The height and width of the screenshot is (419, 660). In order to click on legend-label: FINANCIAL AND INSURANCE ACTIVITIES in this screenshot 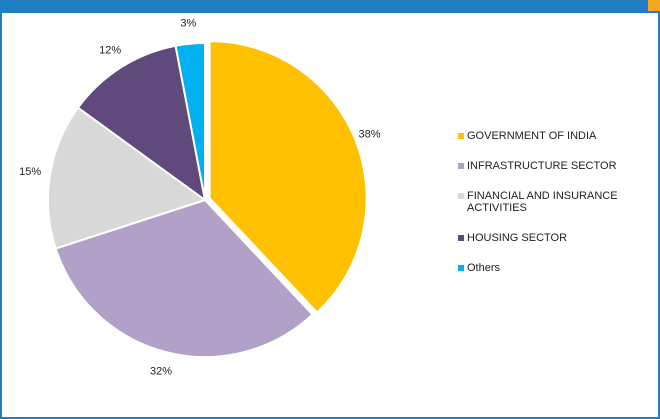, I will do `click(542, 202)`.